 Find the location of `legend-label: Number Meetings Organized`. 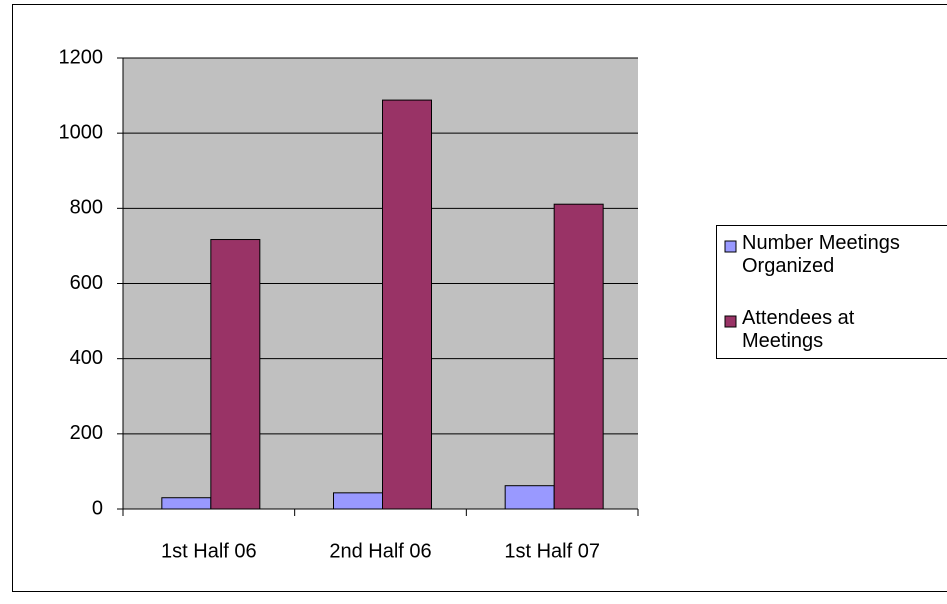

legend-label: Number Meetings Organized is located at coordinates (837, 255).